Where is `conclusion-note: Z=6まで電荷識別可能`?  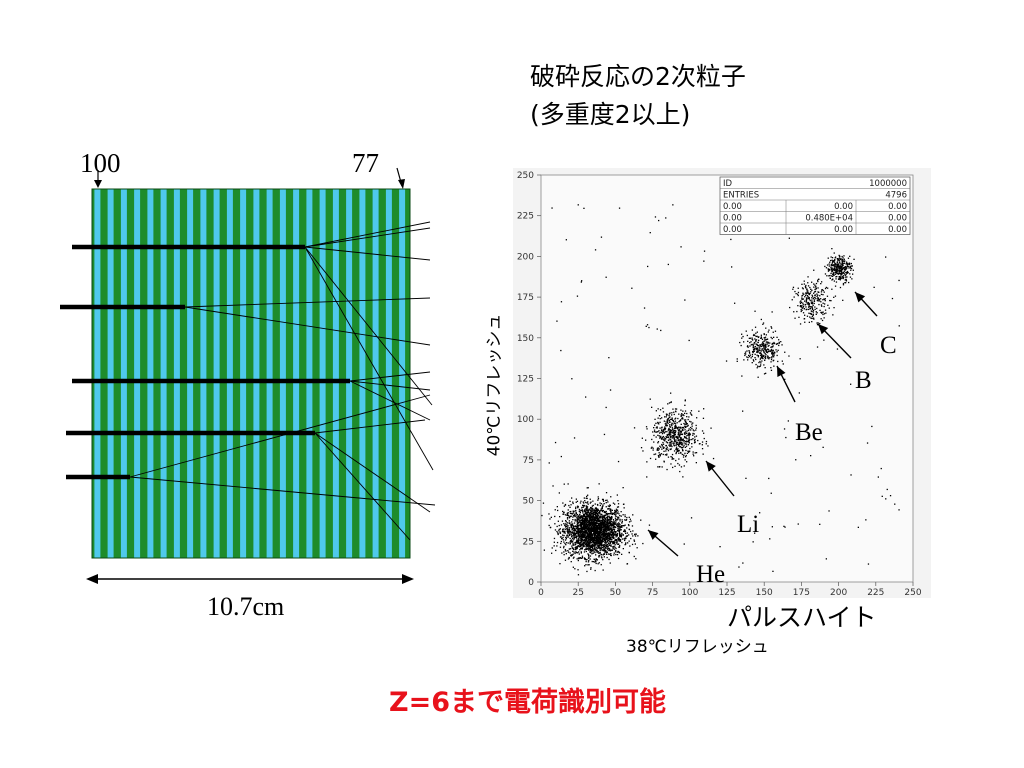
conclusion-note: Z=6まで電荷識別可能 is located at coordinates (527, 702).